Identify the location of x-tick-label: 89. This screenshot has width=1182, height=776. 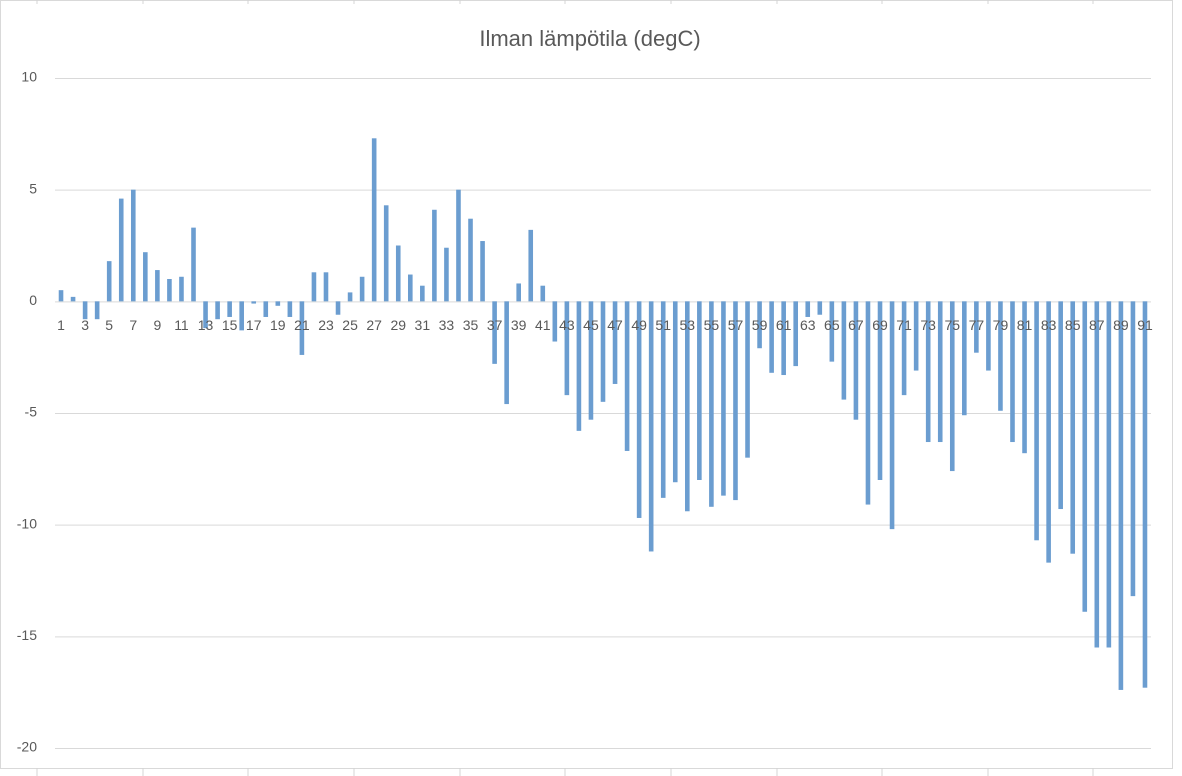
(1121, 325).